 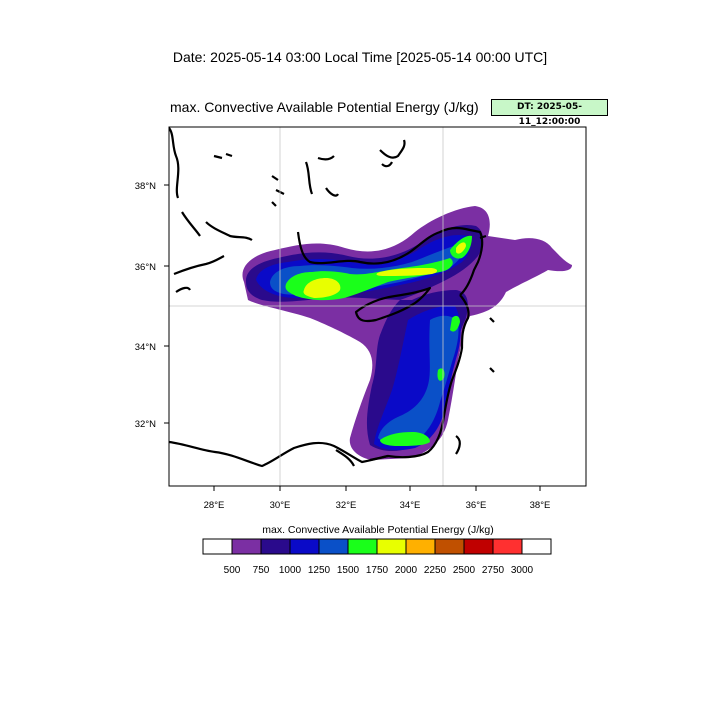 What do you see at coordinates (319, 570) in the screenshot?
I see `colorbar-level-label: 1250` at bounding box center [319, 570].